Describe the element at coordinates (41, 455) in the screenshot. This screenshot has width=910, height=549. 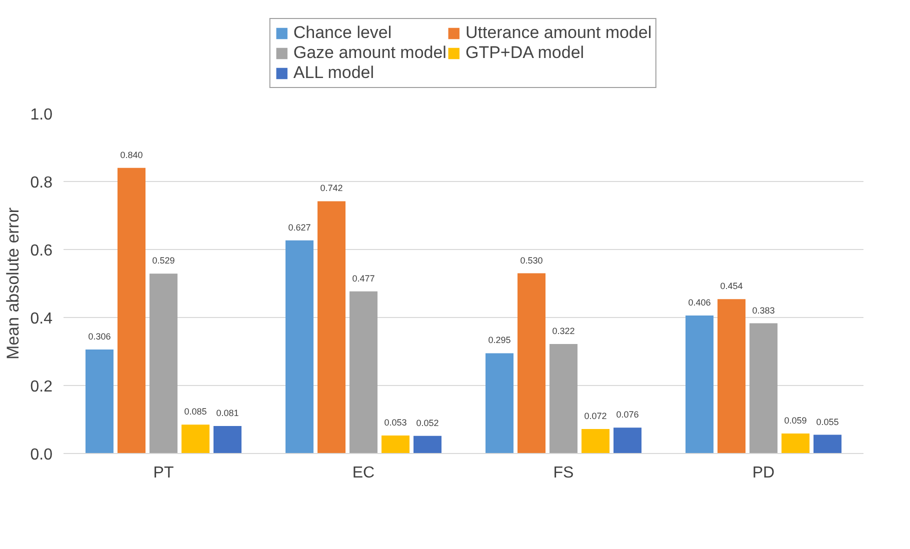
I see `y-tick-label: 0.0` at that location.